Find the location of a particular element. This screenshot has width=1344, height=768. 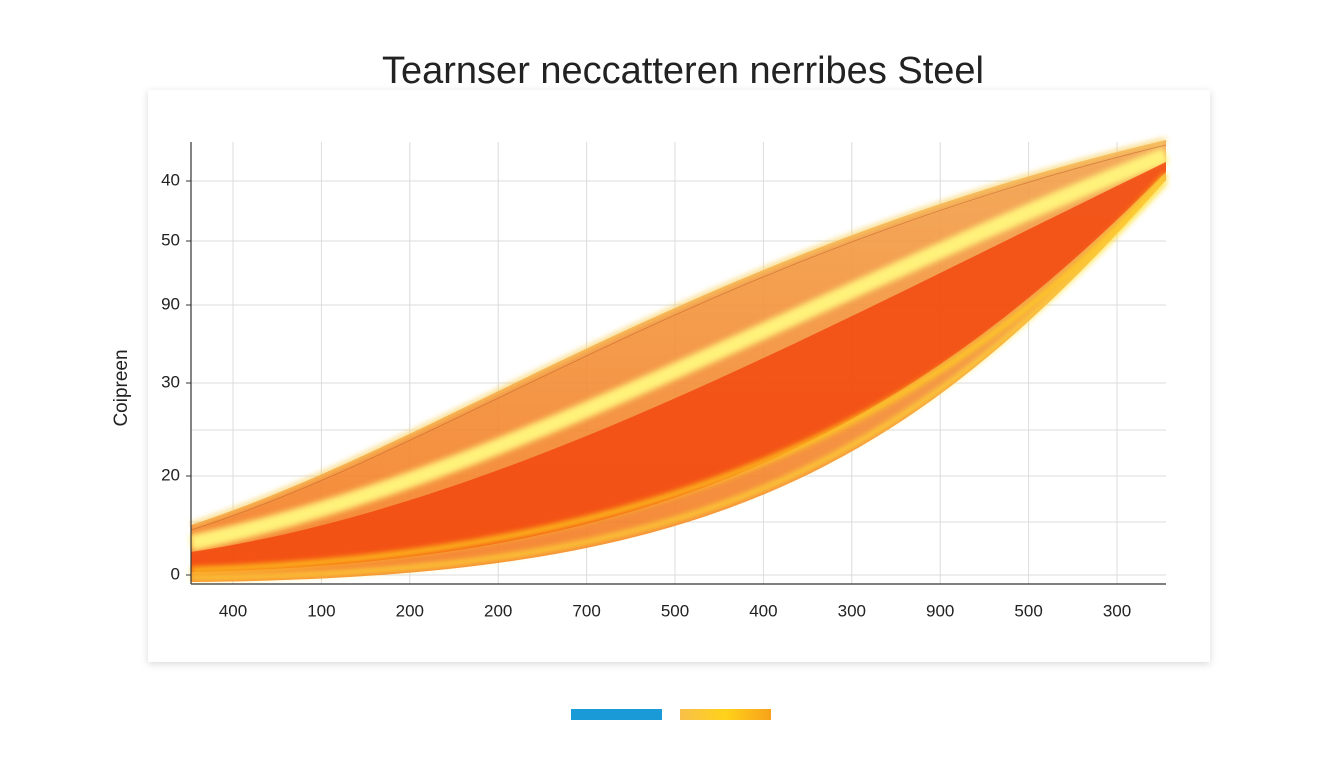

y-axis-label: Coipreen is located at coordinates (121, 387).